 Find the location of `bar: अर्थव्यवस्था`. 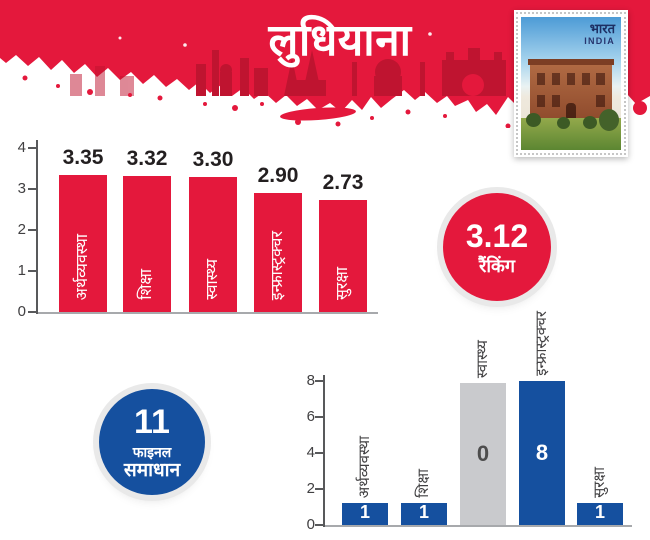

bar: अर्थव्यवस्था is located at coordinates (83, 243).